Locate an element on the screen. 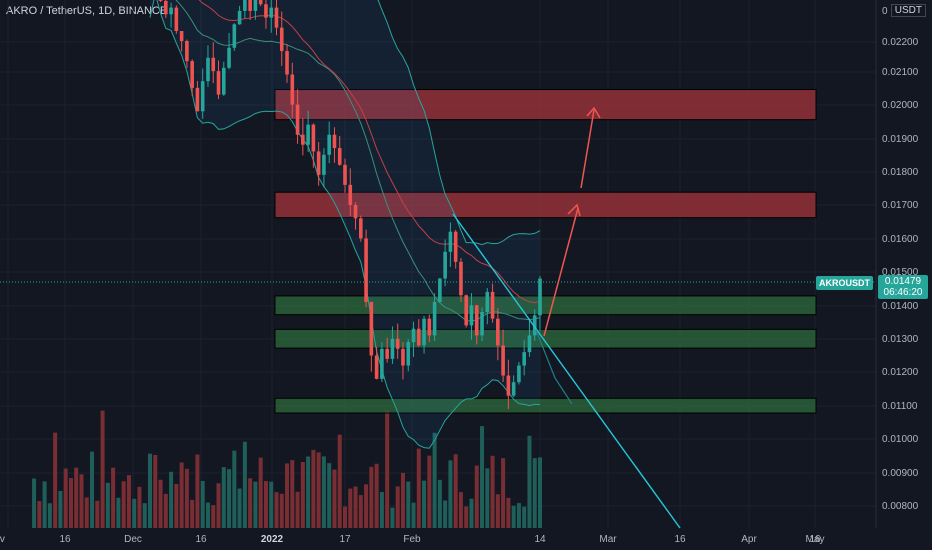  price-tick-label: 0.01800 is located at coordinates (900, 172).